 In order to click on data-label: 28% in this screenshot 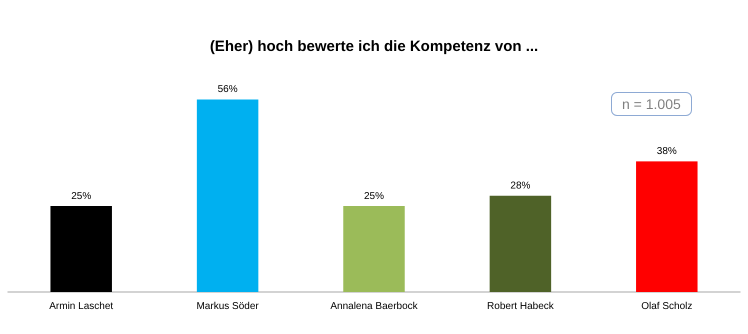, I will do `click(520, 186)`.